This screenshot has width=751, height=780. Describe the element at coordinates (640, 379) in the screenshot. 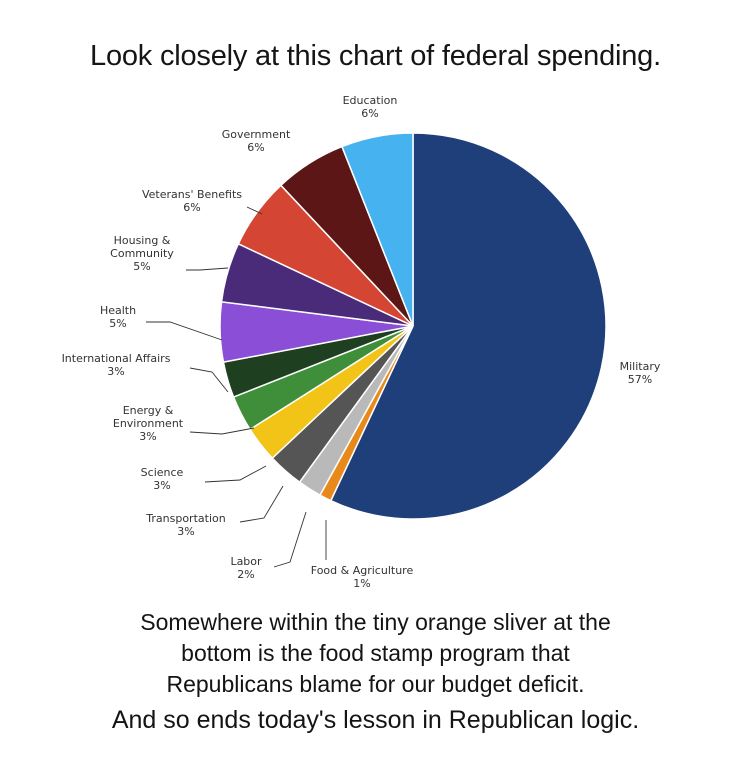

I see `slice-label-line-military-1: 57%` at that location.